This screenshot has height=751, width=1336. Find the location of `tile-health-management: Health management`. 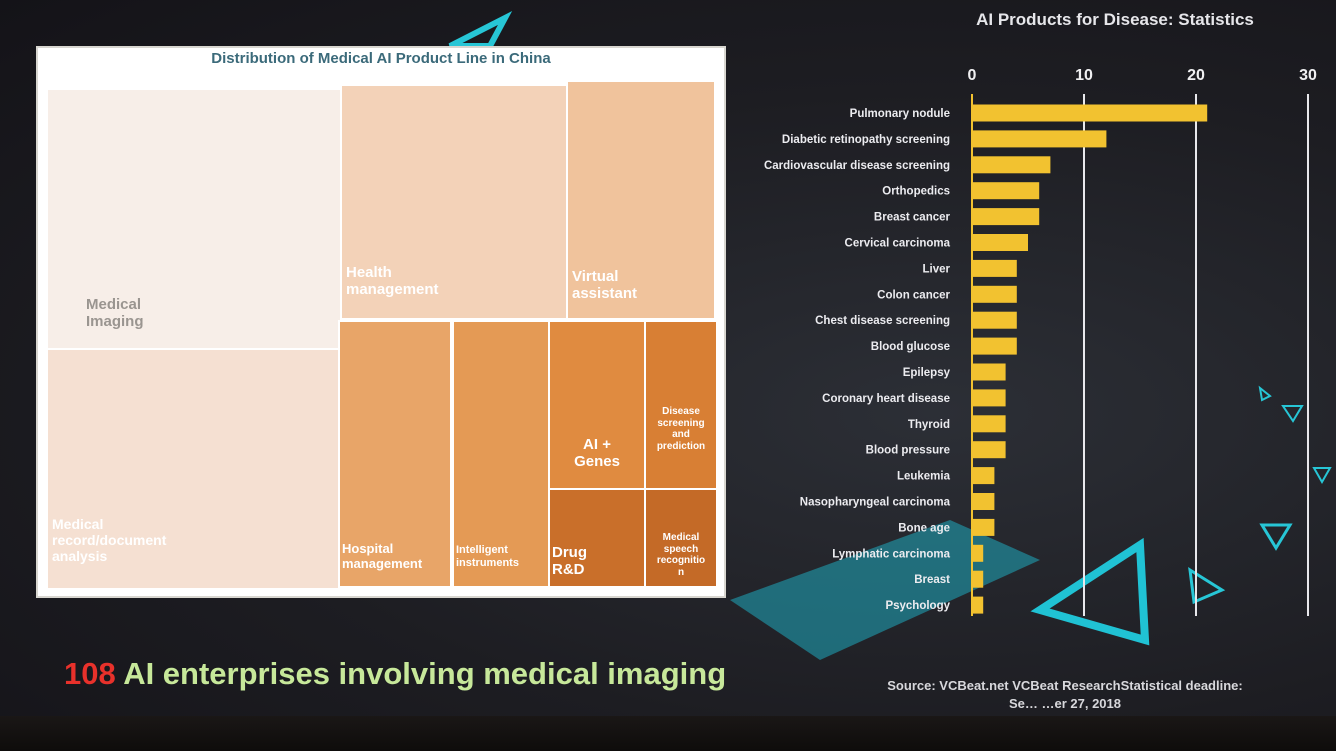

tile-health-management: Health management is located at coordinates (454, 202).